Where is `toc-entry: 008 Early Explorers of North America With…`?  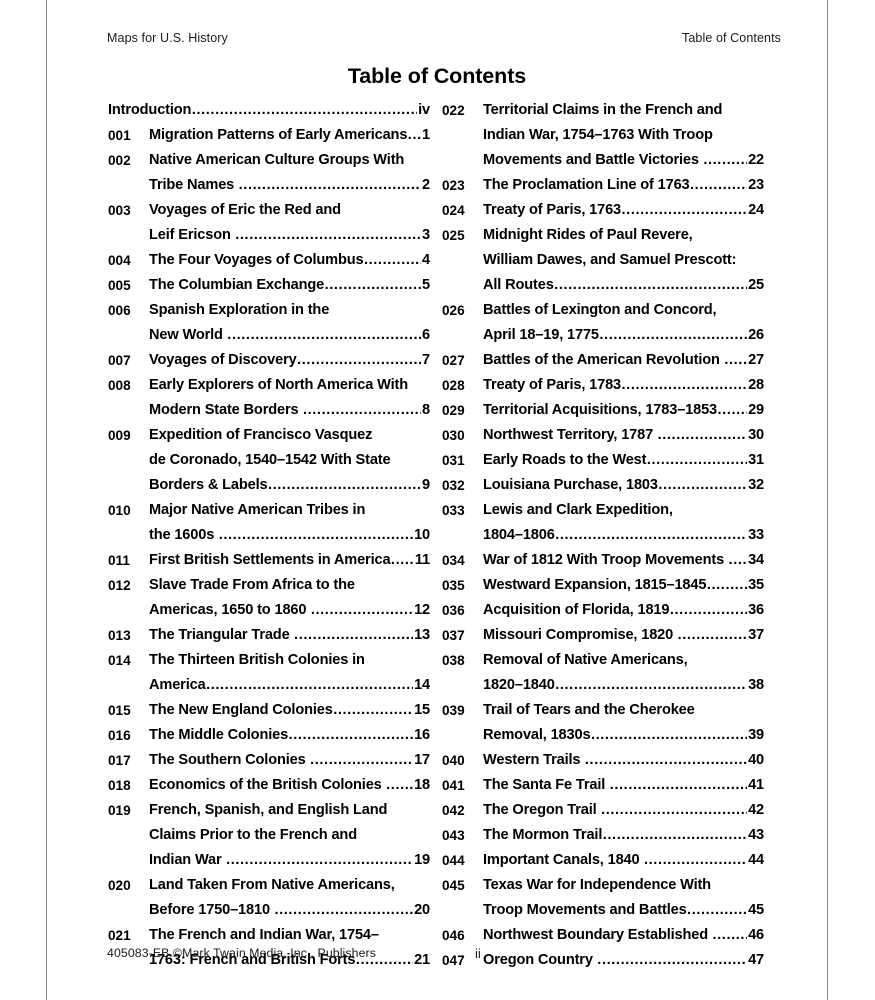
toc-entry: 008 Early Explorers of North America With… is located at coordinates (269, 398).